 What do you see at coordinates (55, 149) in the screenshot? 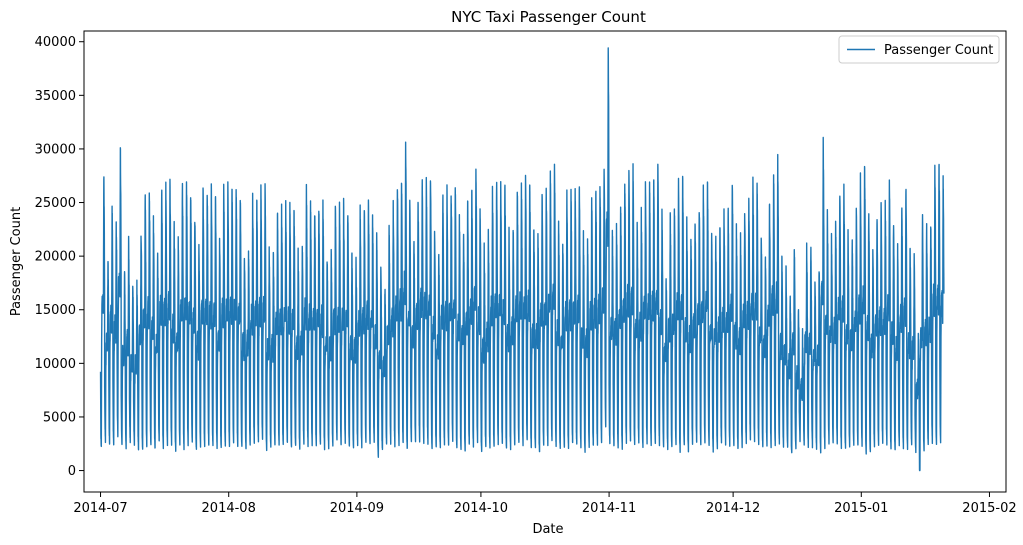
I see `y-tick-label: 30000` at bounding box center [55, 149].